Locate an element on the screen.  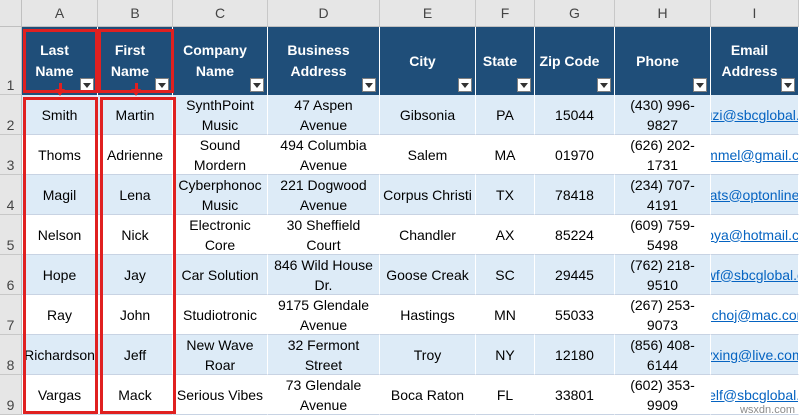
data-cell: Jeff is located at coordinates (135, 355).